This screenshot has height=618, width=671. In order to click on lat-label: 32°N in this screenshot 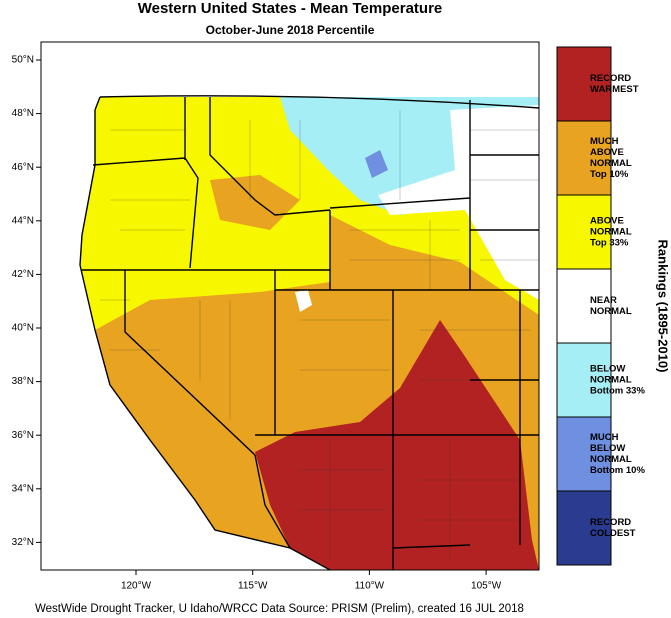, I will do `click(23, 542)`.